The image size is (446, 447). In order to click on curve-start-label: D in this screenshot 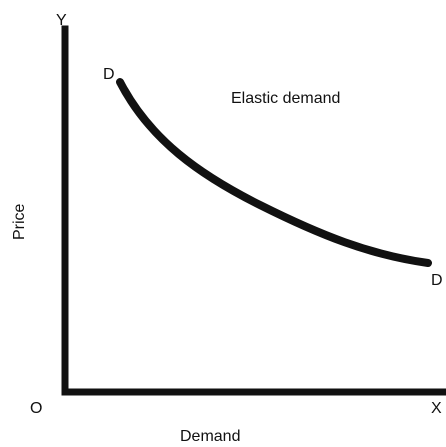, I will do `click(109, 74)`.